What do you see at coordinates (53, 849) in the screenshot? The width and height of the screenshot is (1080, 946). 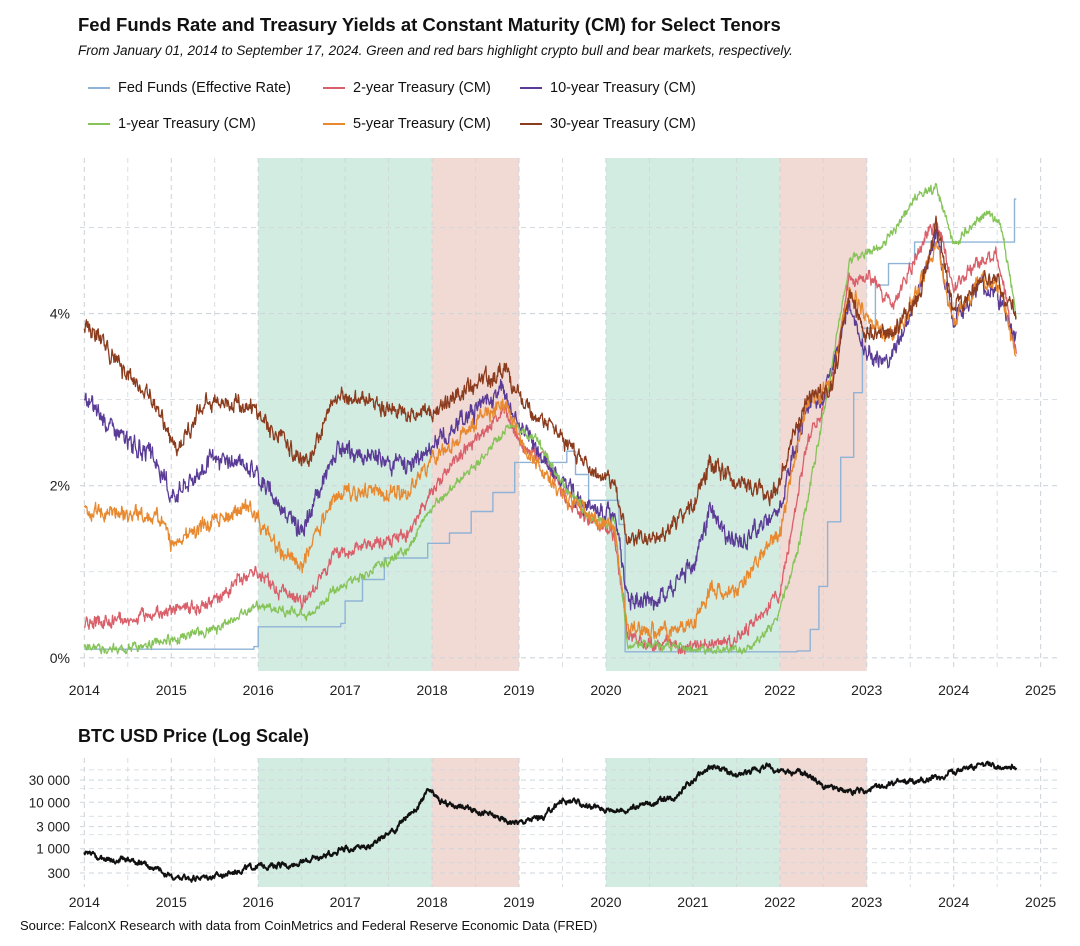 I see `btc-y-tick-label: 1 000` at bounding box center [53, 849].